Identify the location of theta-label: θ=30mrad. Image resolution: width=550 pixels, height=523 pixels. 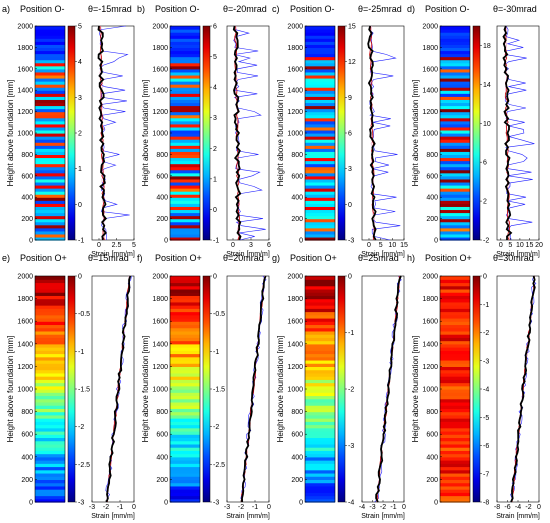
(513, 258).